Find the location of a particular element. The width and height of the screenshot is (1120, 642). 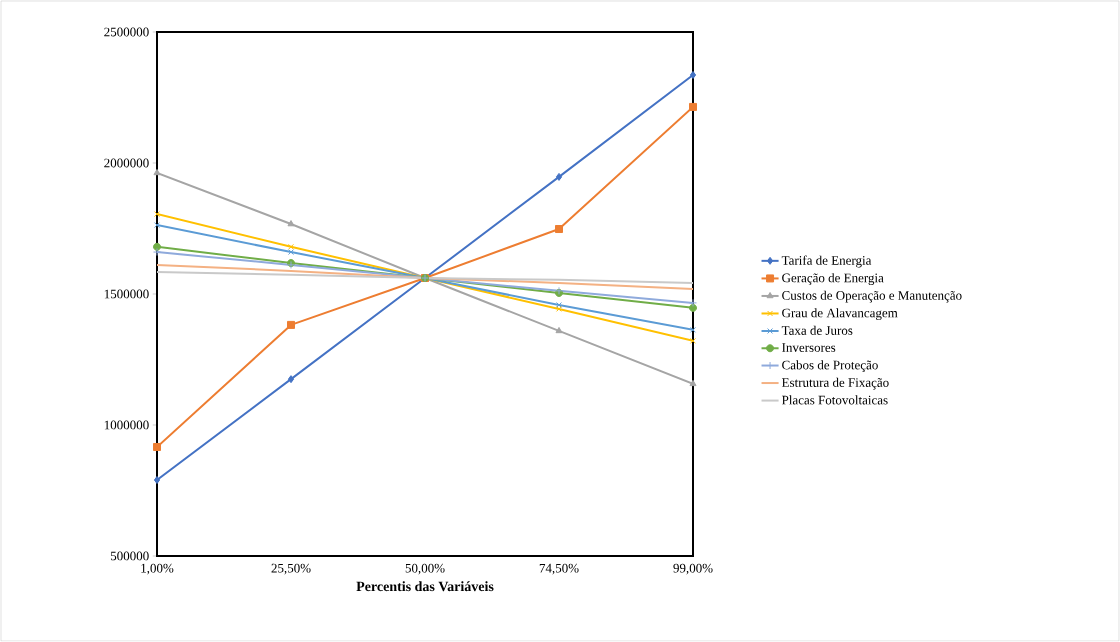

legend-label: Placas Fotovoltaicas is located at coordinates (834, 400).